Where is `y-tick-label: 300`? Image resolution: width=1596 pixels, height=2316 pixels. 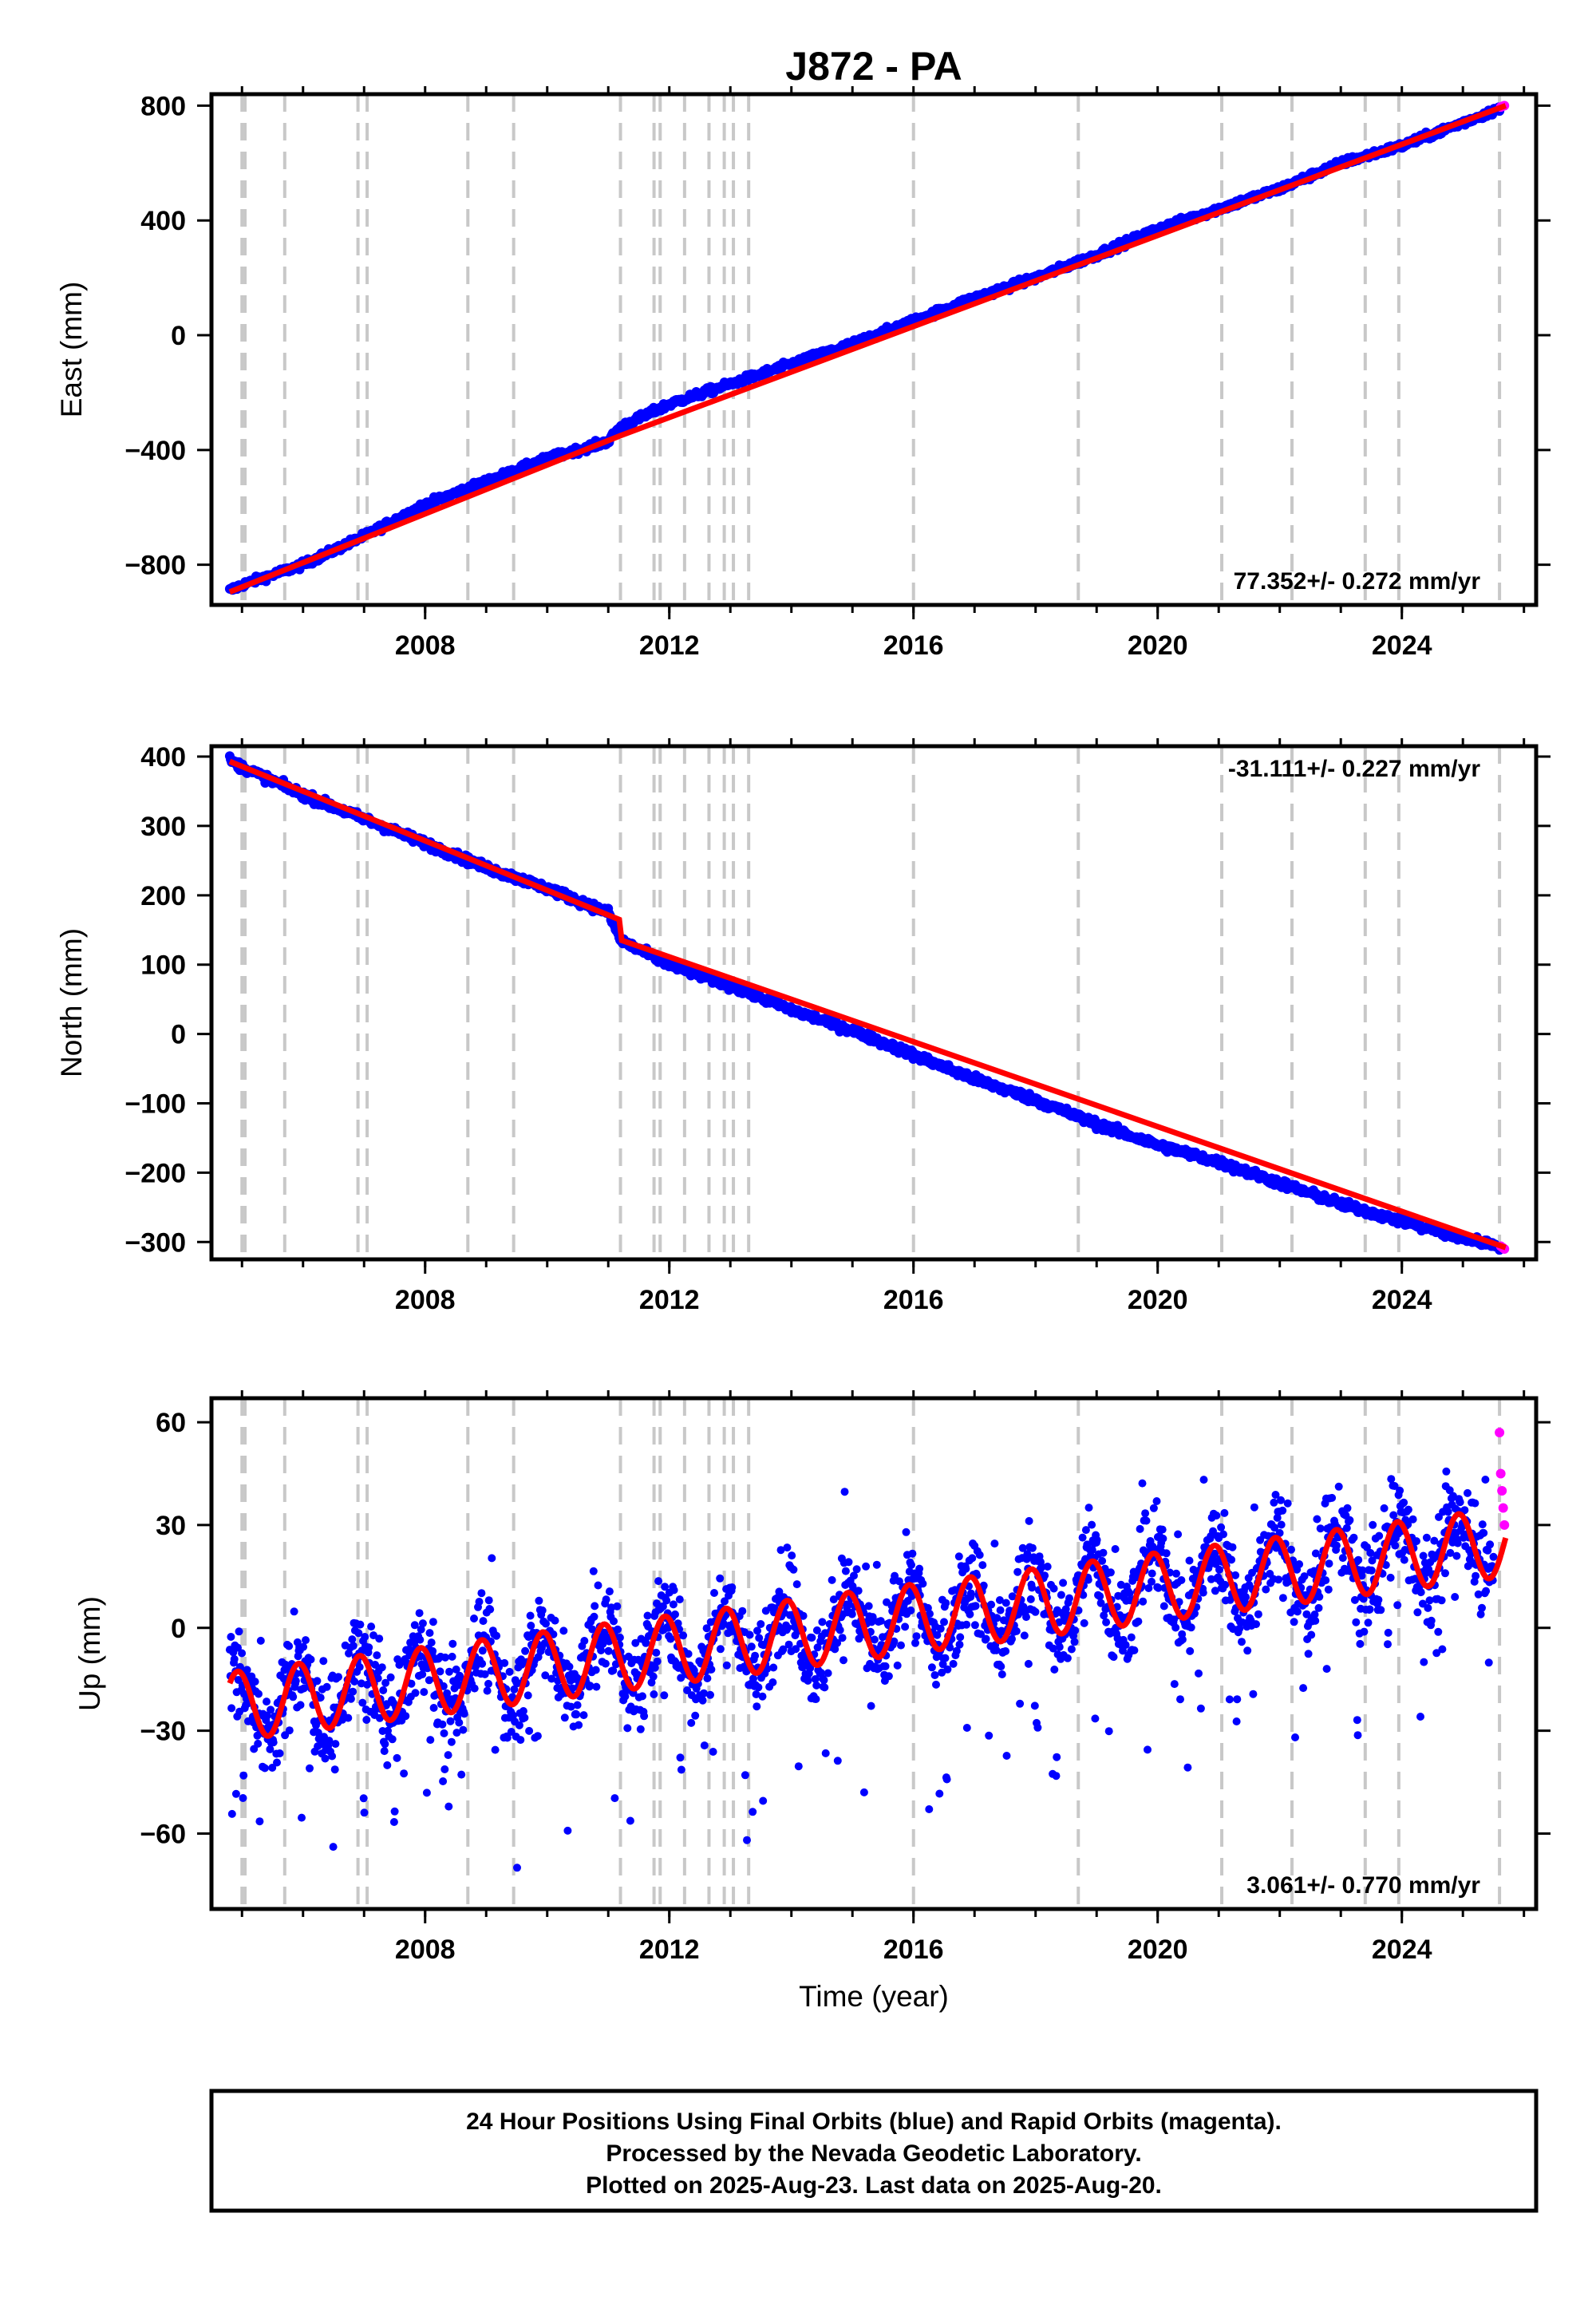
y-tick-label: 300 is located at coordinates (163, 827).